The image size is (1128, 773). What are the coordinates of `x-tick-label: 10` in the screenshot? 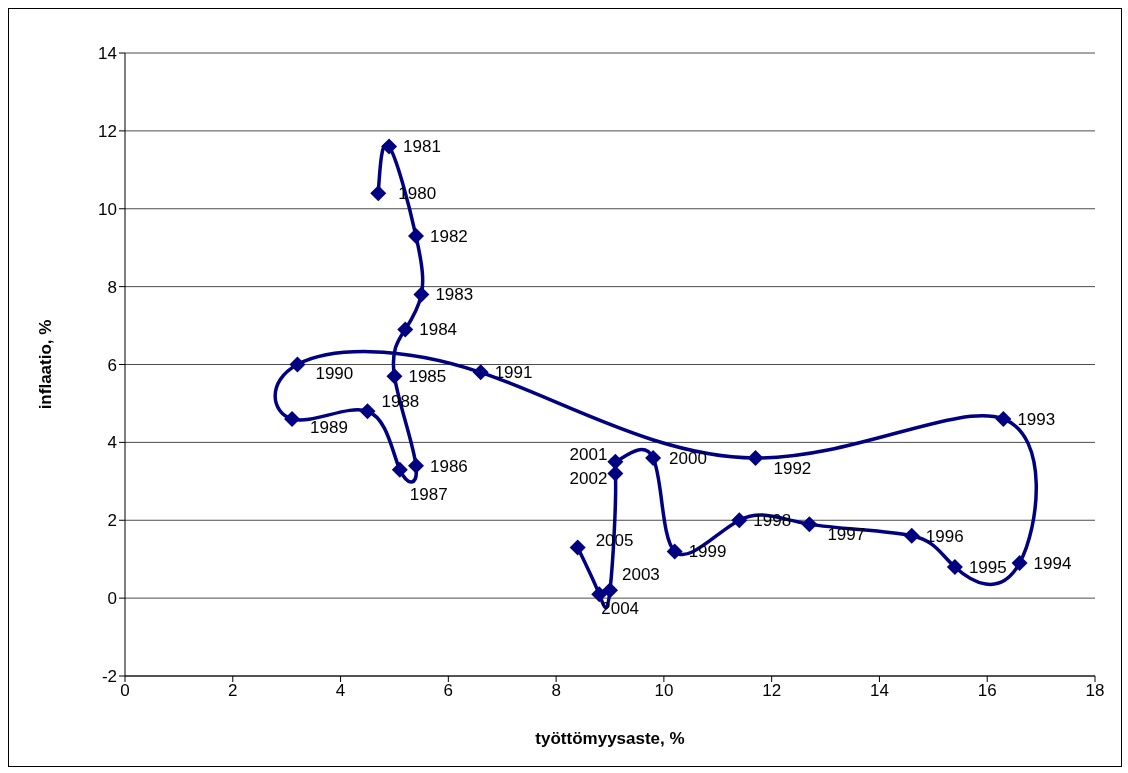 It's located at (664, 691).